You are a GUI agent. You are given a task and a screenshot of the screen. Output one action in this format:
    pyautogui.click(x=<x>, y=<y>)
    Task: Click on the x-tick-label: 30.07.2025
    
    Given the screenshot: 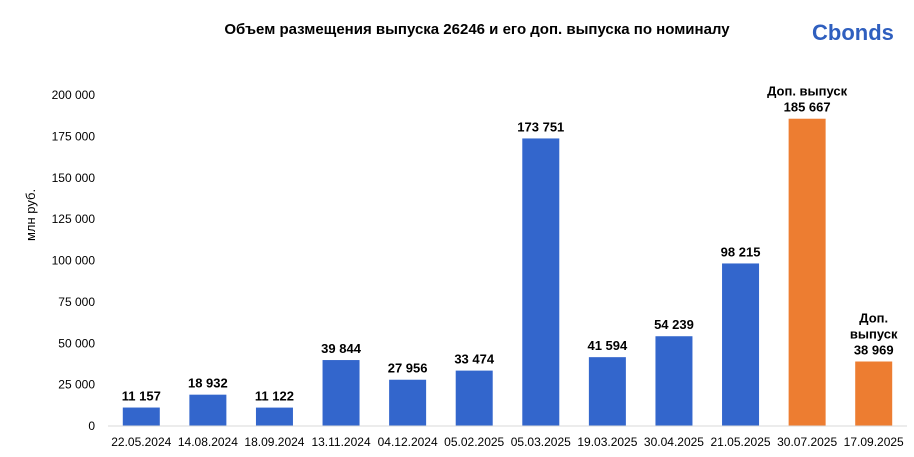 What is the action you would take?
    pyautogui.click(x=807, y=442)
    